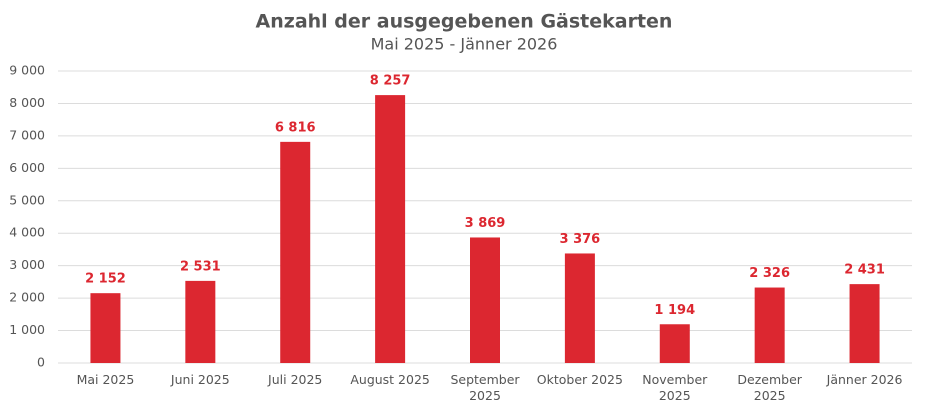 The image size is (928, 411). I want to click on x-tick-label: August 2025, so click(390, 379).